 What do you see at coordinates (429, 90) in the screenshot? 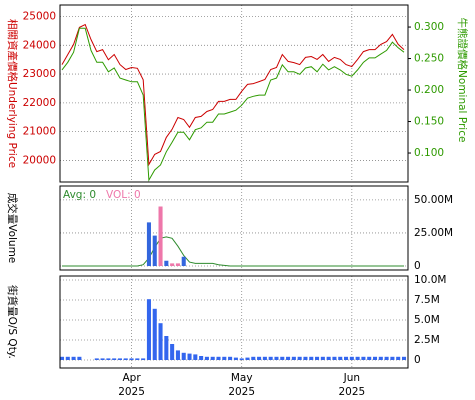
I see `y2-tick-label: 0.200` at bounding box center [429, 90].